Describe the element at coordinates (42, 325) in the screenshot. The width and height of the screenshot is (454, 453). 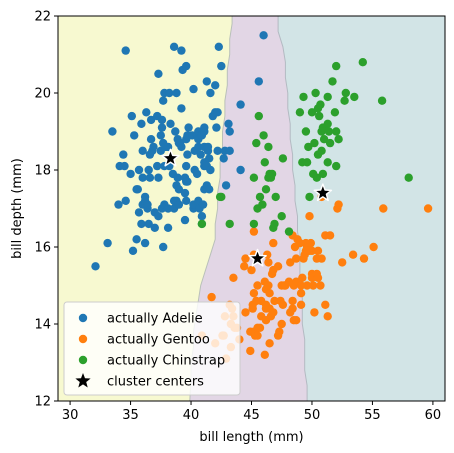
I see `y-tick-label: 14` at that location.